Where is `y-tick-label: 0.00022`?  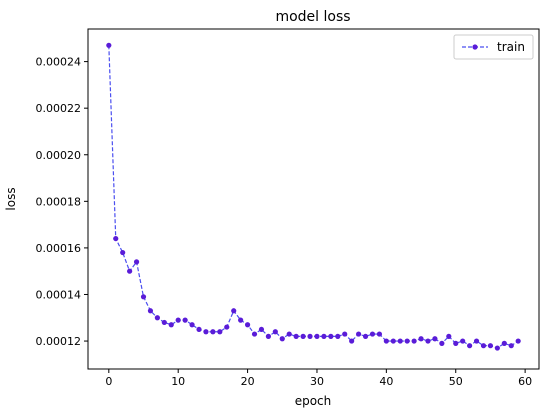 y-tick-label: 0.00022 is located at coordinates (59, 108).